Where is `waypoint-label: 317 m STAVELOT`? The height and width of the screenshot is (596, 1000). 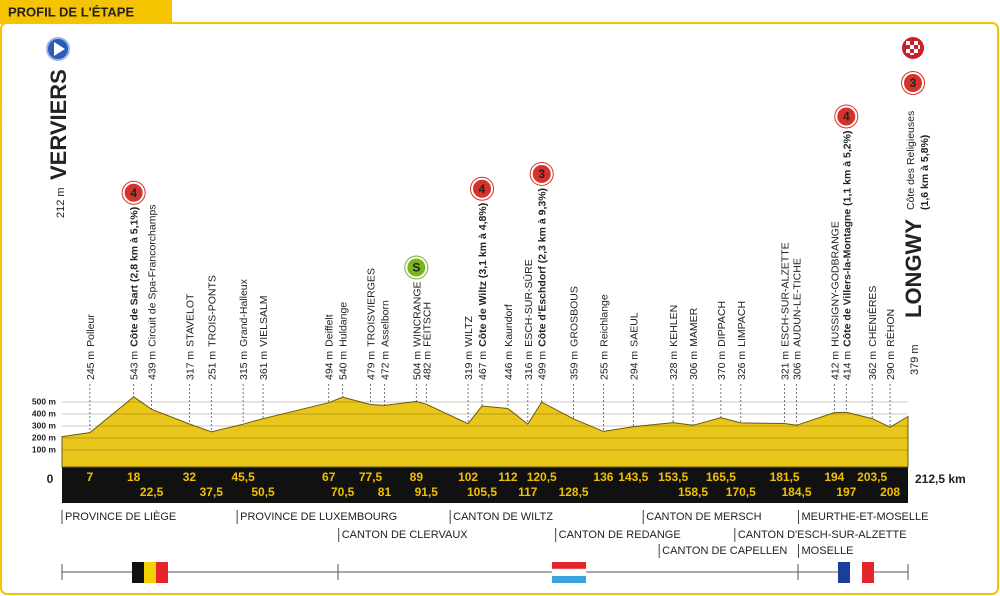 waypoint-label: 317 m STAVELOT is located at coordinates (190, 336).